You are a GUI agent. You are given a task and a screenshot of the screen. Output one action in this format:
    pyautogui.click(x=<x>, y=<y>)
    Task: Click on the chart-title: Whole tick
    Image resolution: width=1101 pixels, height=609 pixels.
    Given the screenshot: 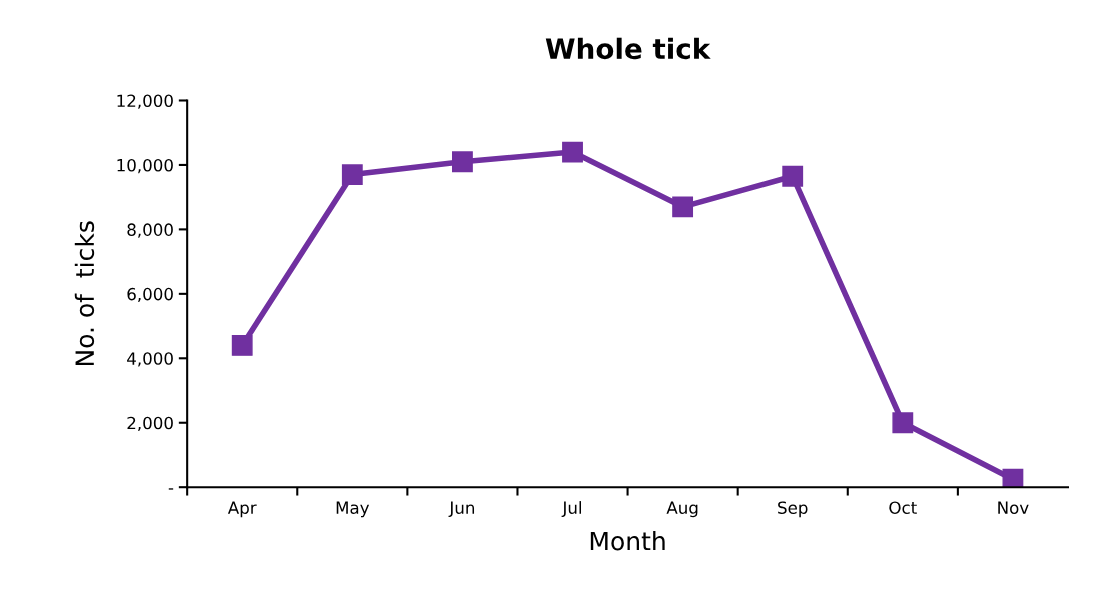 What is the action you would take?
    pyautogui.click(x=628, y=48)
    